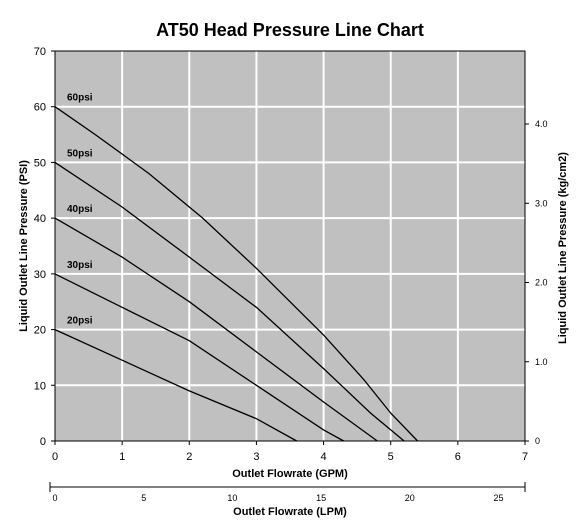 Image resolution: width=584 pixels, height=529 pixels. What do you see at coordinates (80, 321) in the screenshot?
I see `series-label-20psi: 20psi` at bounding box center [80, 321].